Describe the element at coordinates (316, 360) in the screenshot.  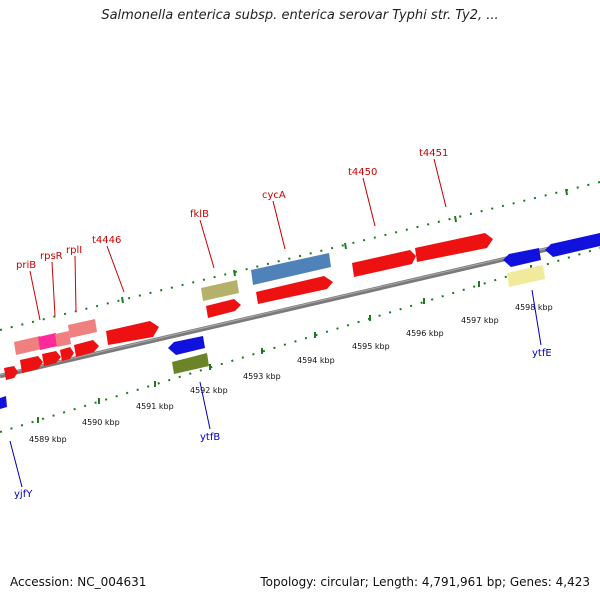
I see `kbp-label-4594: 4594 kbp` at that location.